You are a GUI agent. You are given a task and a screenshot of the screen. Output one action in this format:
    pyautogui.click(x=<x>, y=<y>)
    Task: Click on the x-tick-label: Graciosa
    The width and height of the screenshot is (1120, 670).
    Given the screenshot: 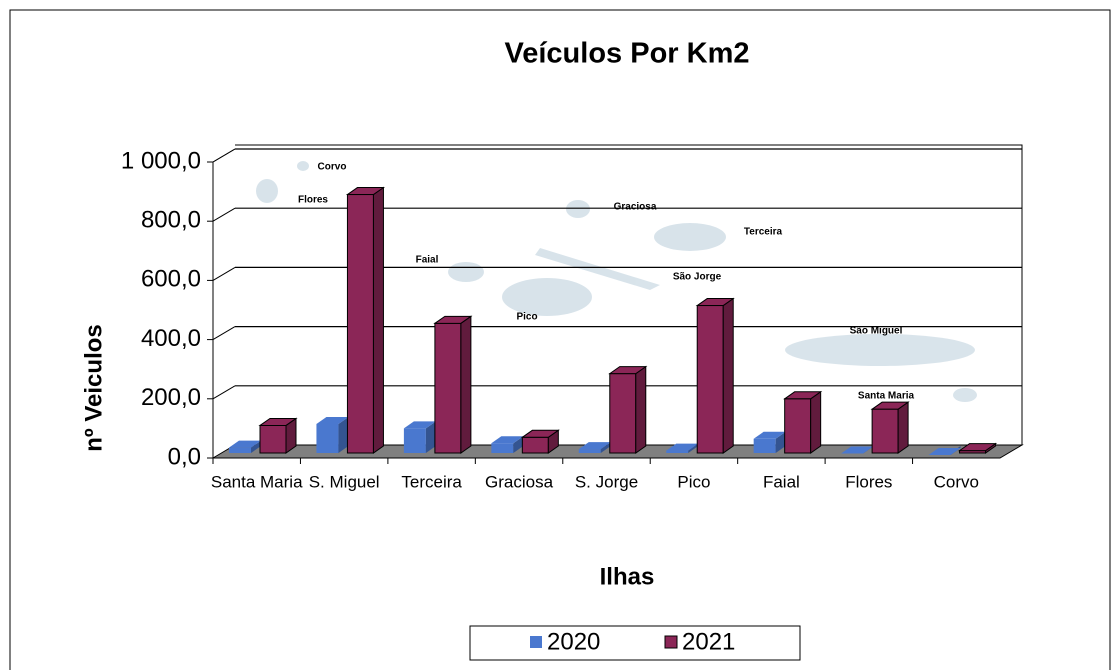 What is the action you would take?
    pyautogui.click(x=519, y=481)
    